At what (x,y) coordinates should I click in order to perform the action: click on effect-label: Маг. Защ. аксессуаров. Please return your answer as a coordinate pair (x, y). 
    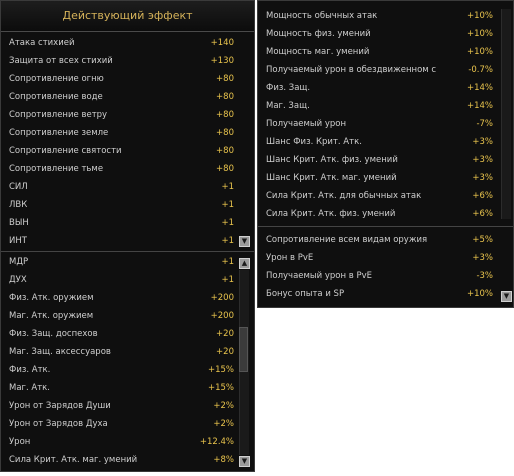
    Looking at the image, I should click on (60, 352).